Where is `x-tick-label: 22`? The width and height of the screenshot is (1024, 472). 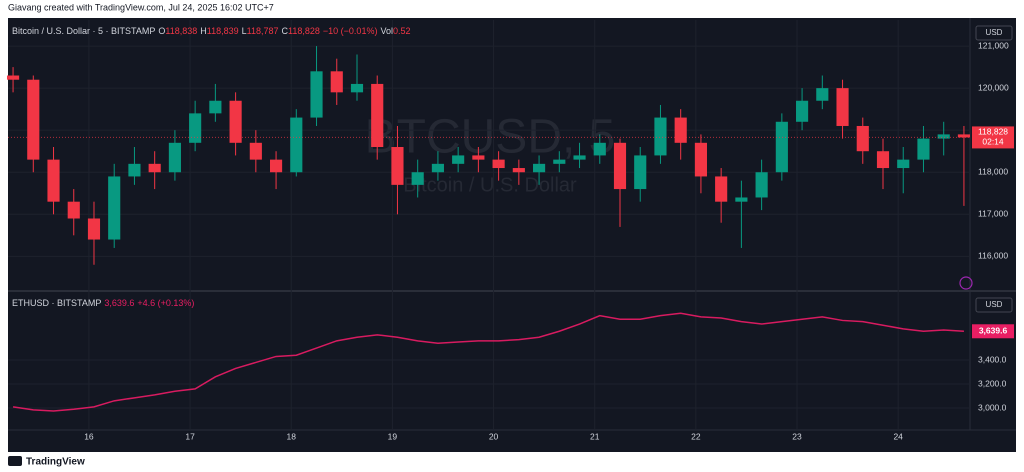 x-tick-label: 22 is located at coordinates (696, 436).